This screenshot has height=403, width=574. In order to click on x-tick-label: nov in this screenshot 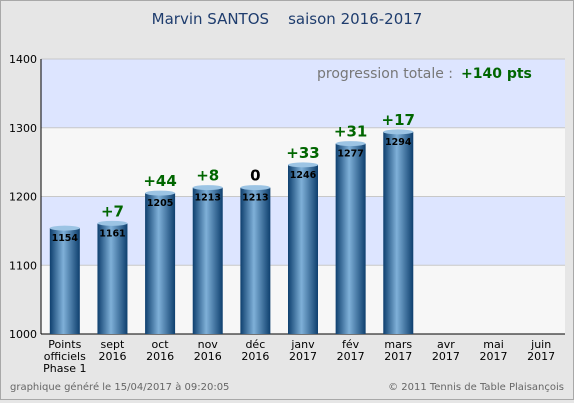, I will do `click(208, 344)`.